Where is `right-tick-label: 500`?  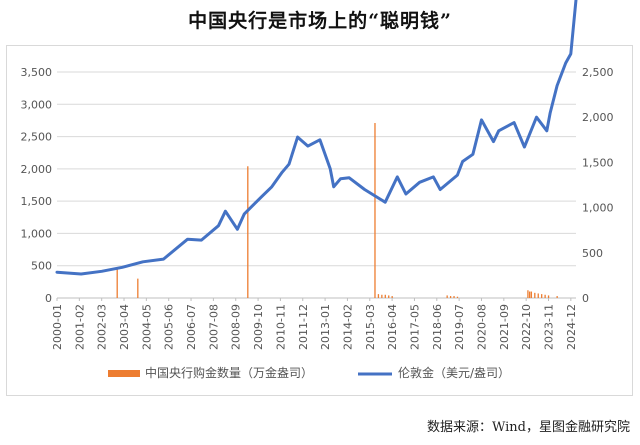 right-tick-label: 500 is located at coordinates (592, 253).